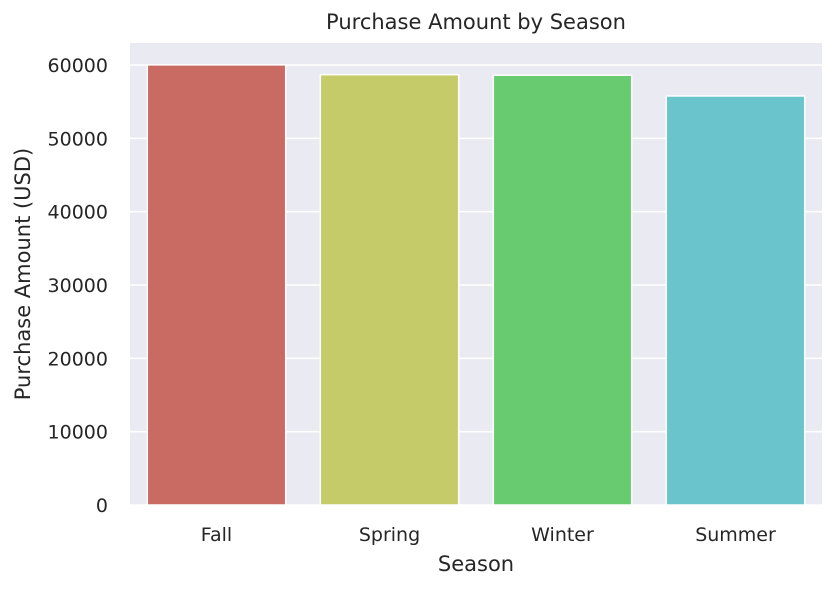  I want to click on x-axis-title: Season, so click(476, 564).